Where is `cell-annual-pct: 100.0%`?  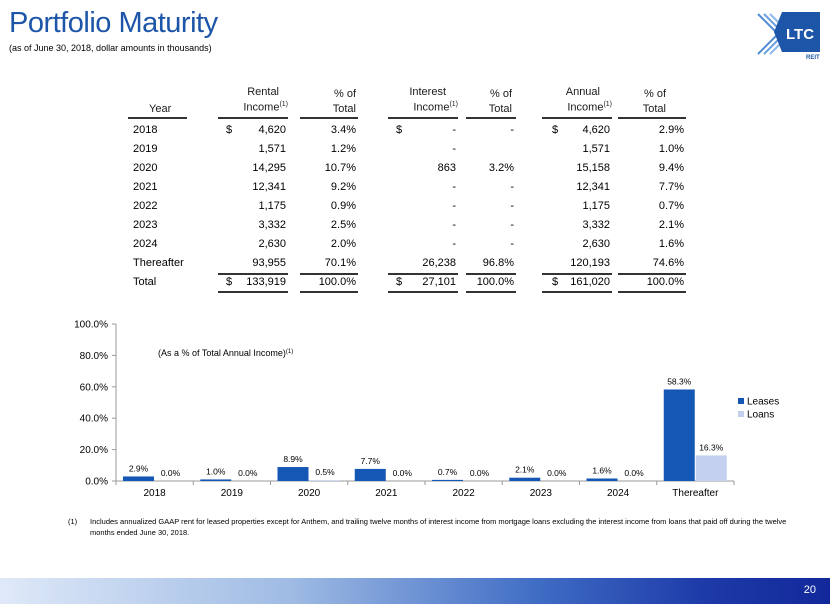
cell-annual-pct: 100.0% is located at coordinates (665, 282).